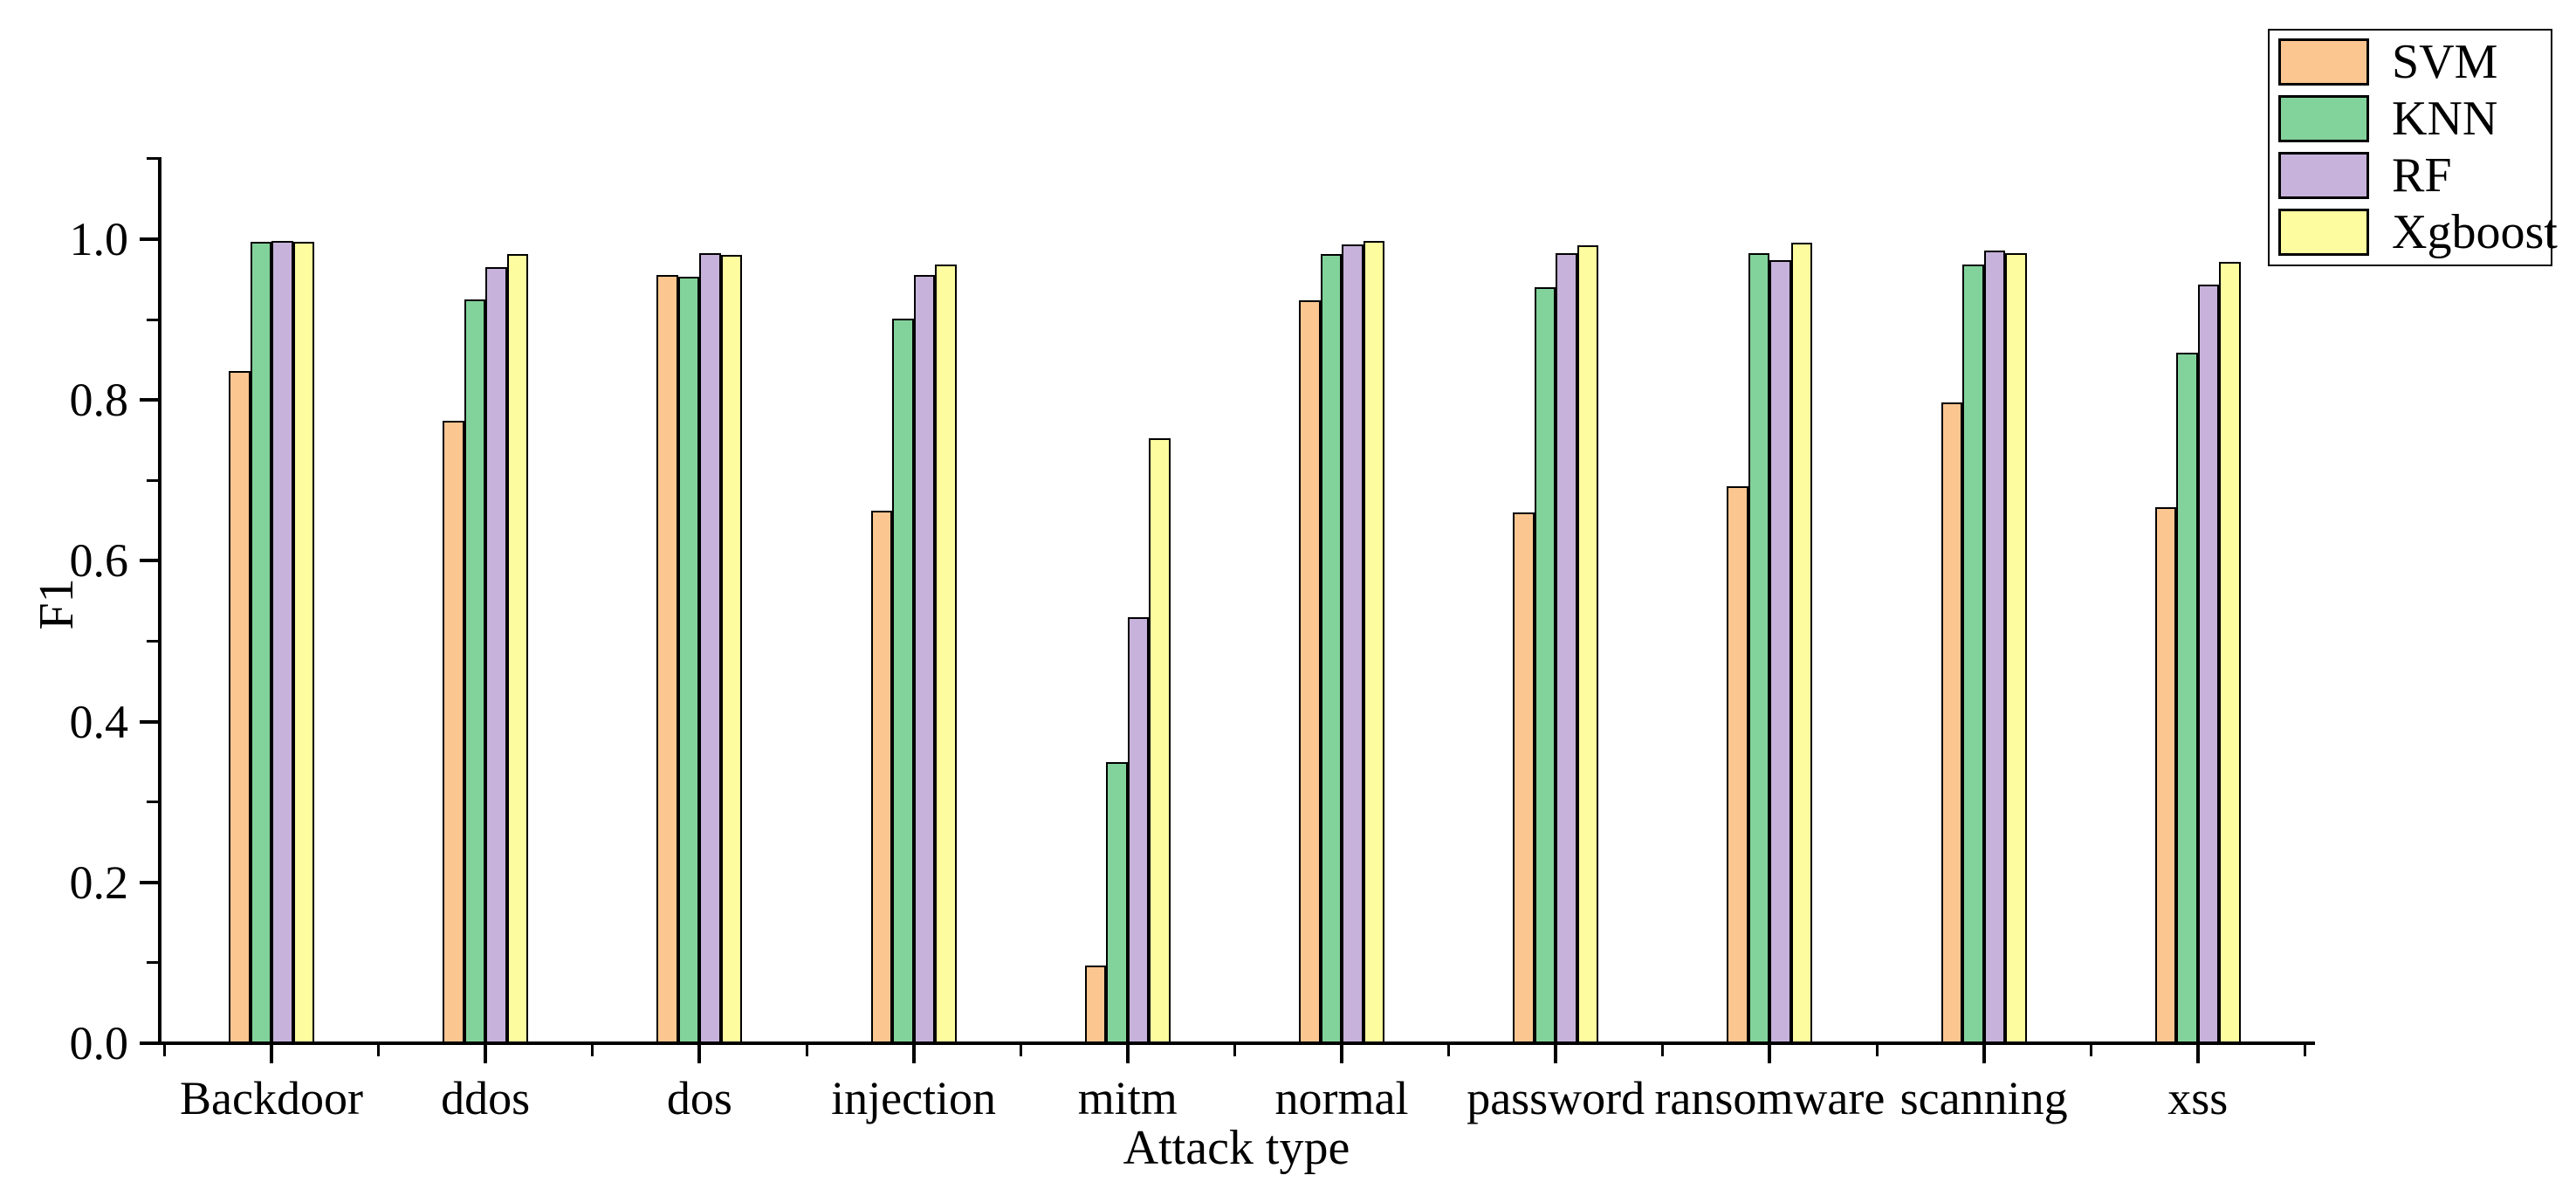  What do you see at coordinates (2323, 232) in the screenshot?
I see `legend-swatch-Xgboost` at bounding box center [2323, 232].